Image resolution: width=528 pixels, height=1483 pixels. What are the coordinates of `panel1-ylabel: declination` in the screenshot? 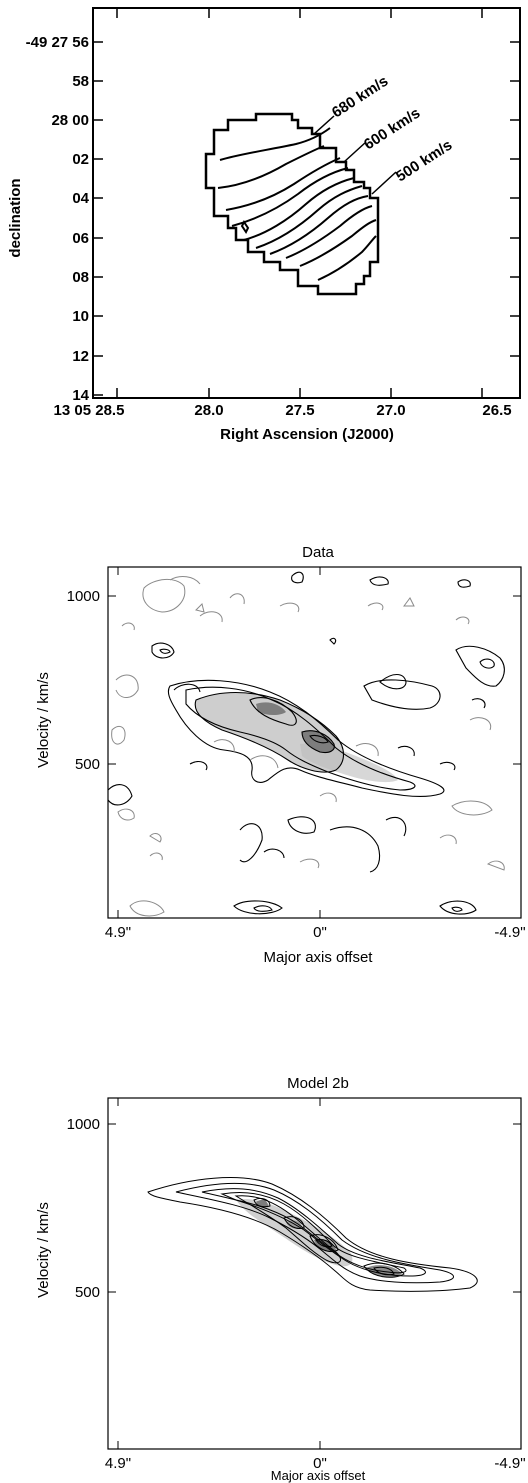 It's located at (15, 217).